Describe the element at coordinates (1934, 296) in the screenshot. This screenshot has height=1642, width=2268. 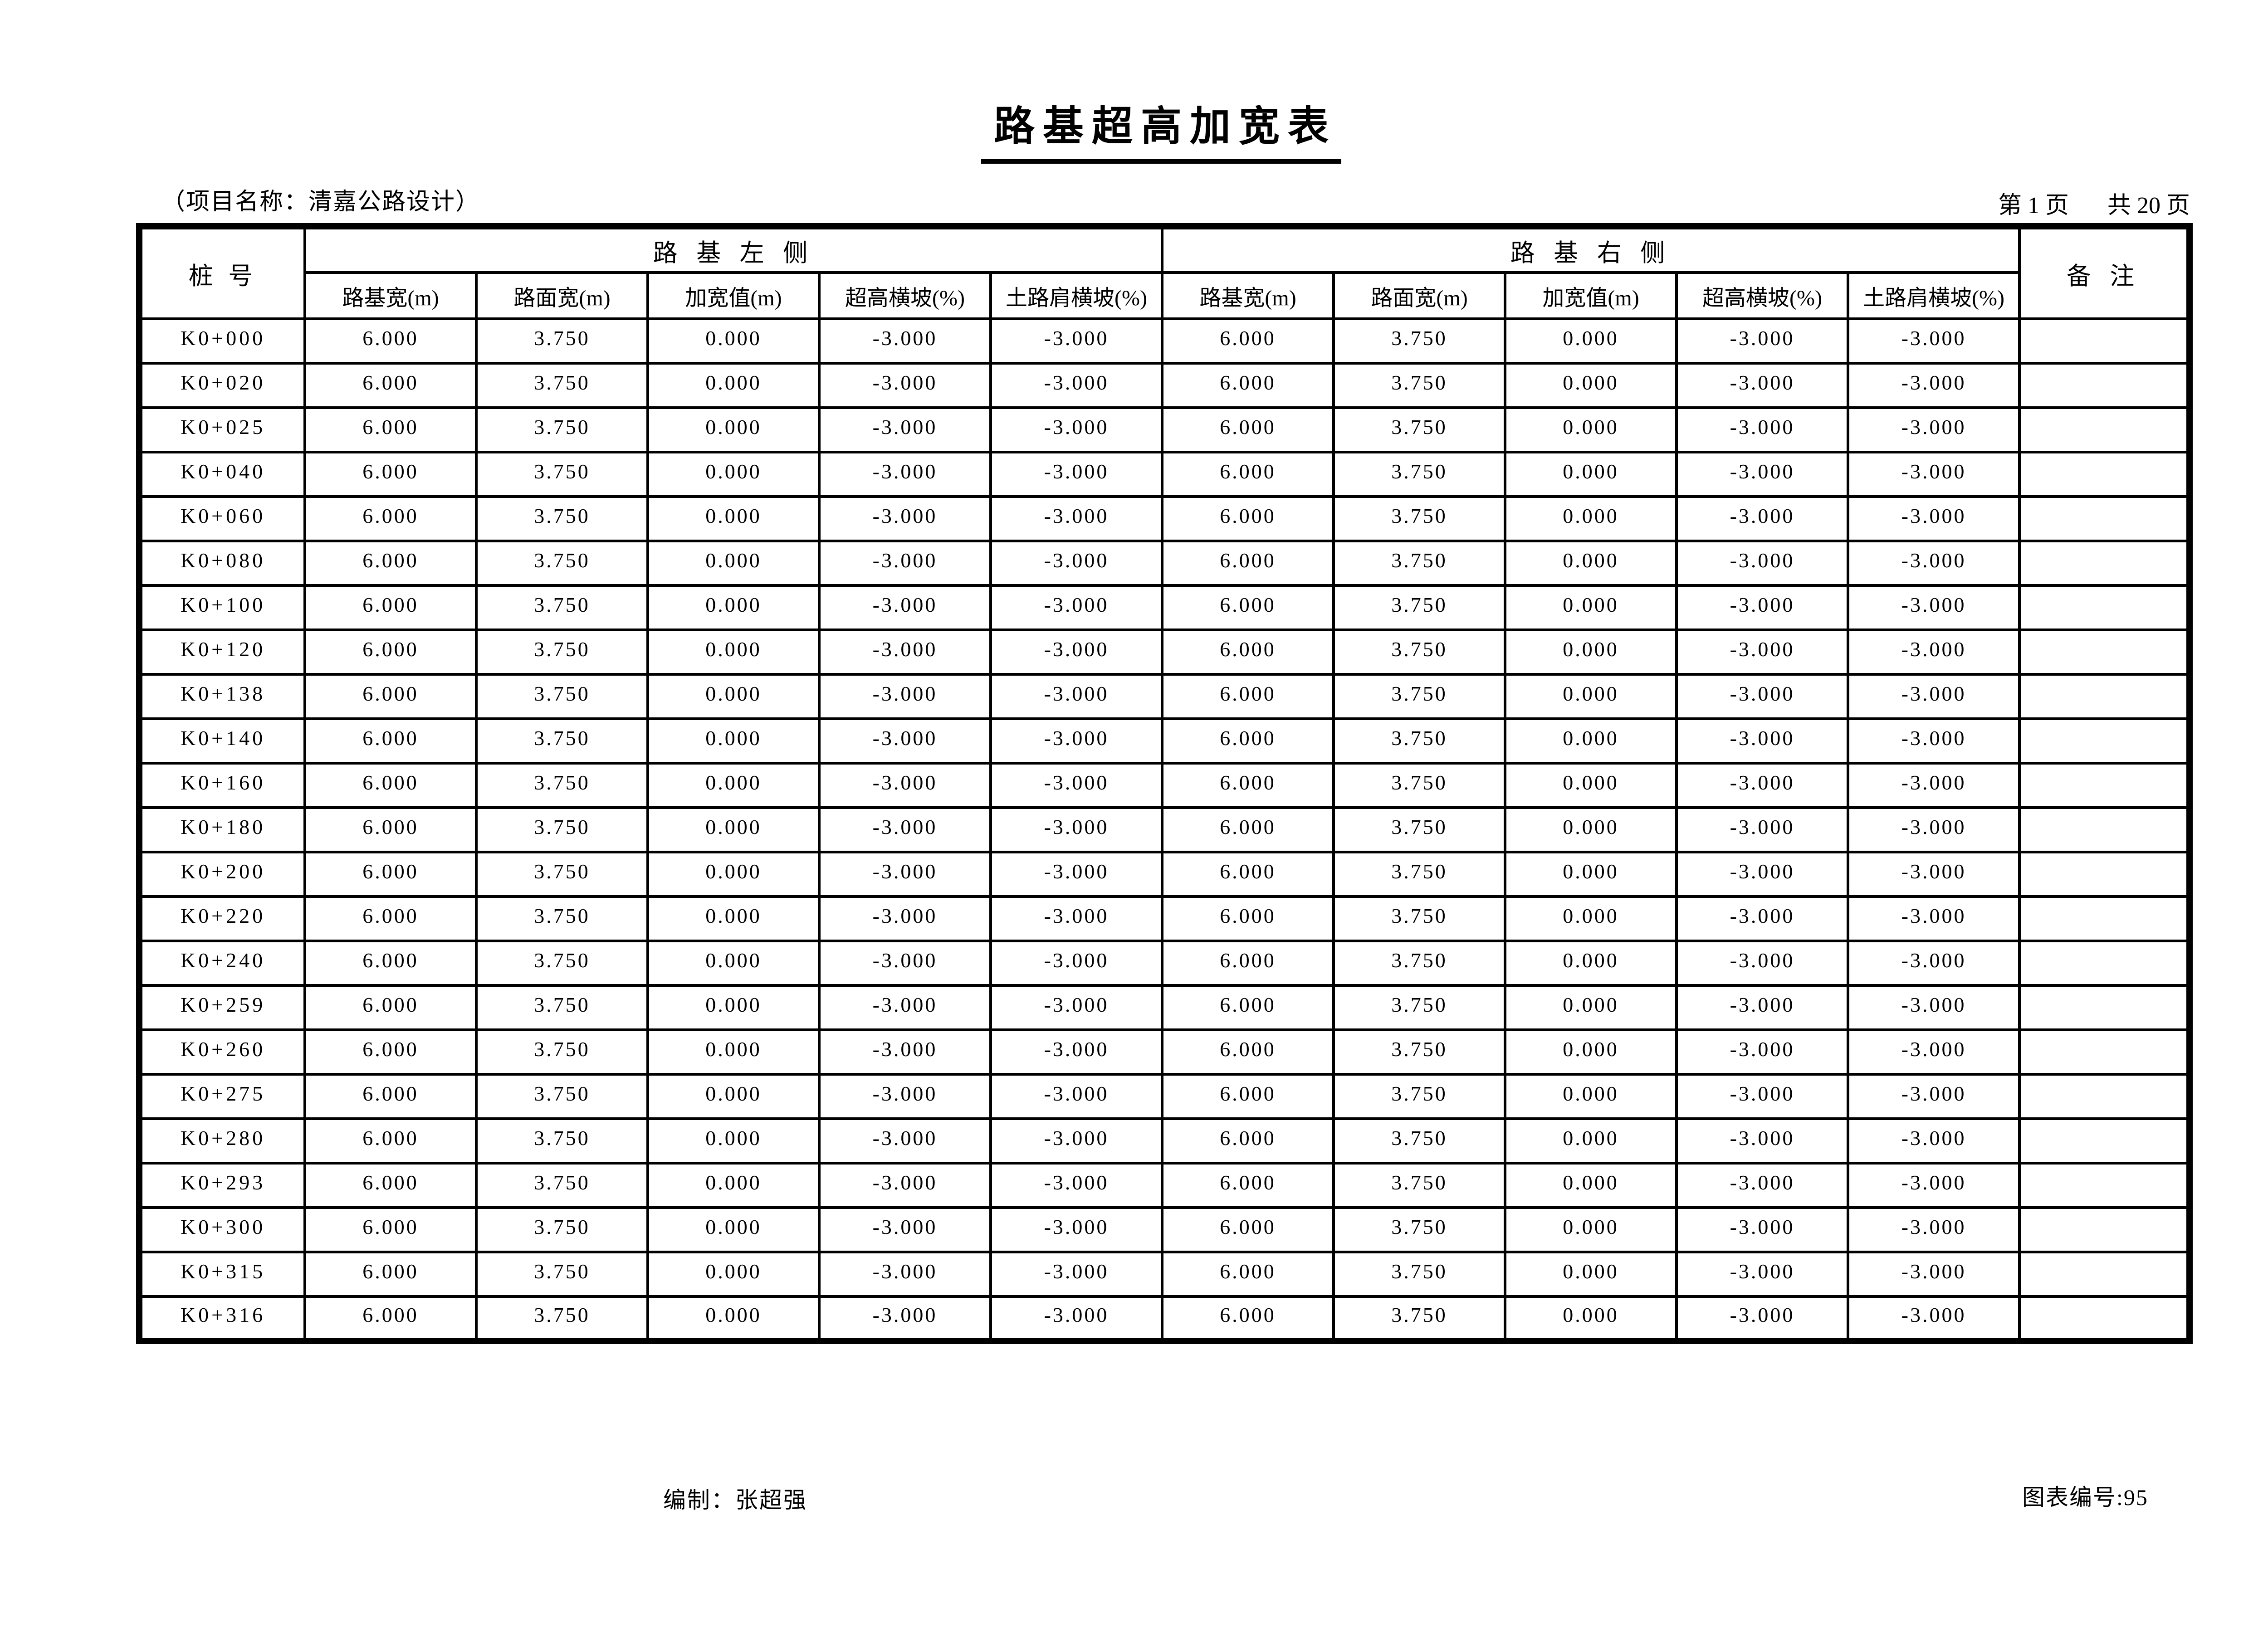
I see `header-right-shoulder-slope: 土路肩横坡(%)` at that location.